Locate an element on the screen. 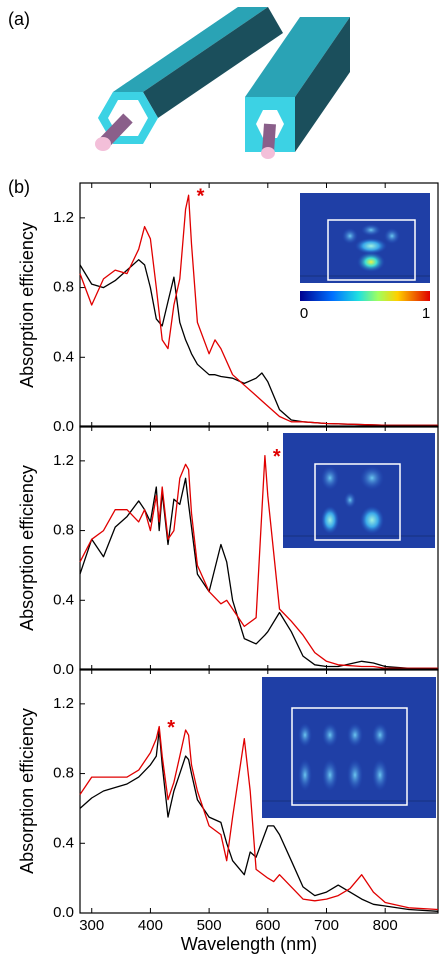  colorbar-label: 1 is located at coordinates (426, 313).